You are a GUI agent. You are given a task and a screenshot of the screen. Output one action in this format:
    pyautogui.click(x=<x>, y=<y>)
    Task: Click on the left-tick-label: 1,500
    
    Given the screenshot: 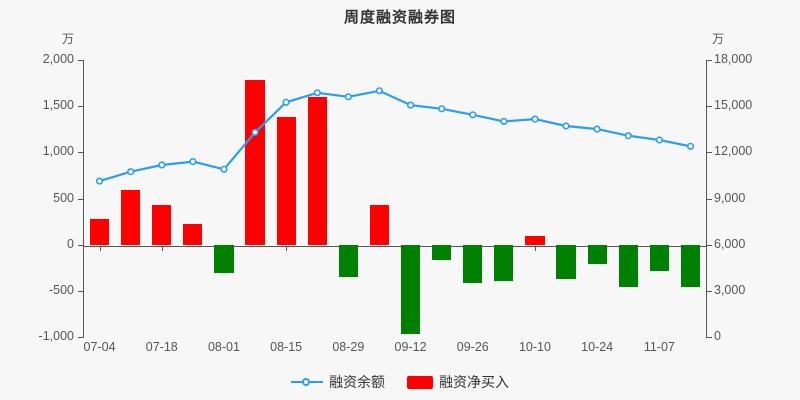 What is the action you would take?
    pyautogui.click(x=58, y=105)
    